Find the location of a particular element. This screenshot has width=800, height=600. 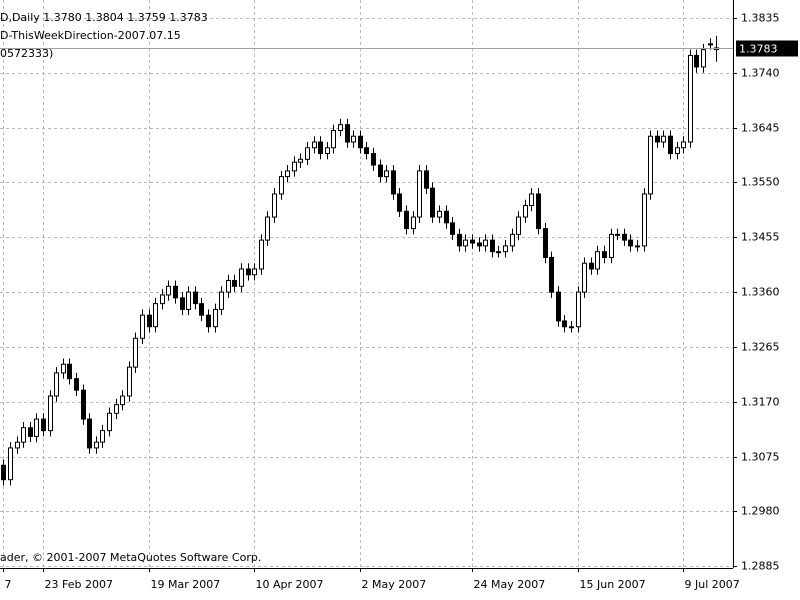

current-price-label: 1.3783 is located at coordinates (758, 49).